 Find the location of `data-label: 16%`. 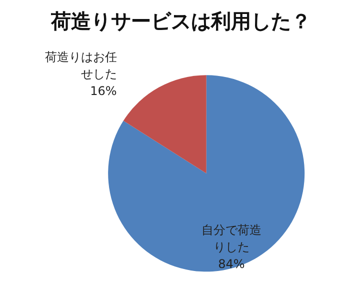

data-label: 16% is located at coordinates (103, 91).